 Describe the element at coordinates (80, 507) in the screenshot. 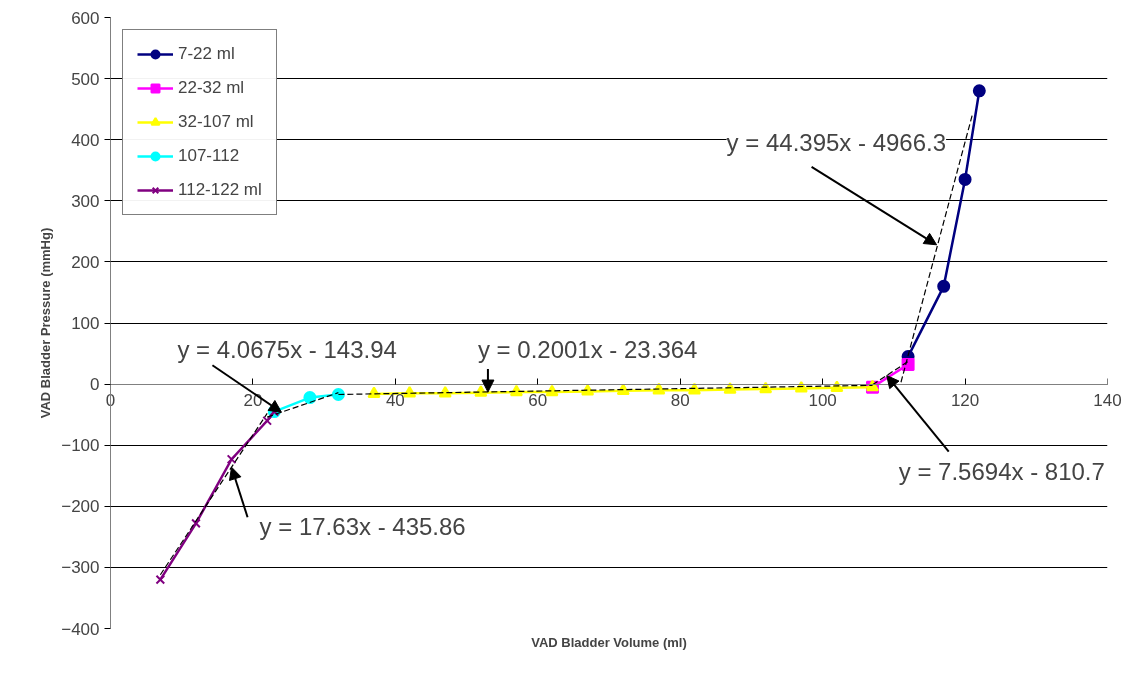

I see `y-tick-label: −200` at that location.